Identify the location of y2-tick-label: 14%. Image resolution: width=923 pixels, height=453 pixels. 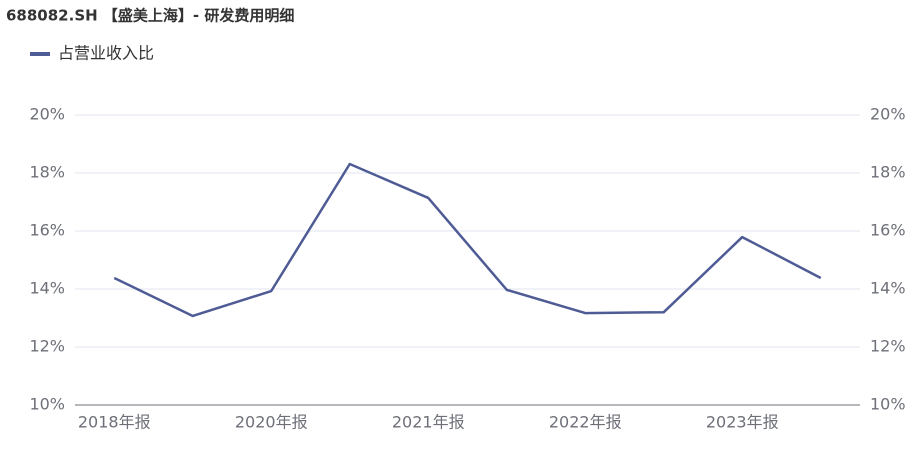
(888, 288).